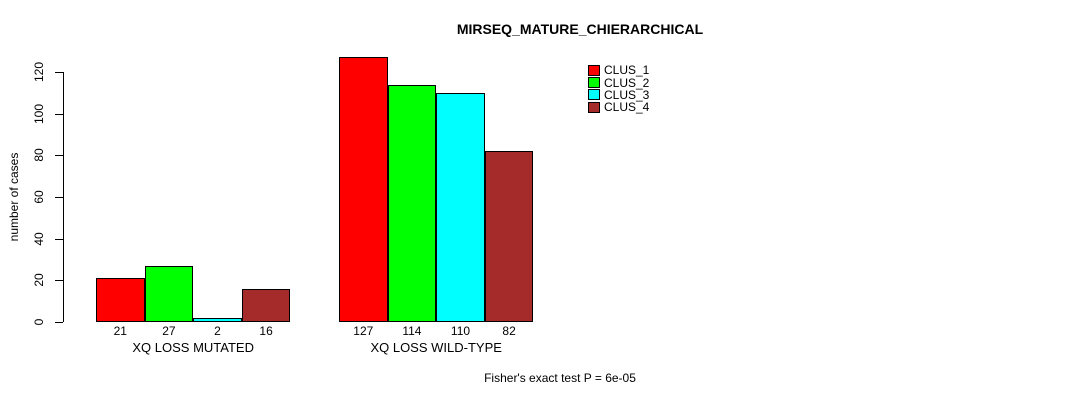 Image resolution: width=1090 pixels, height=400 pixels. I want to click on bar-value-label: 21, so click(120, 331).